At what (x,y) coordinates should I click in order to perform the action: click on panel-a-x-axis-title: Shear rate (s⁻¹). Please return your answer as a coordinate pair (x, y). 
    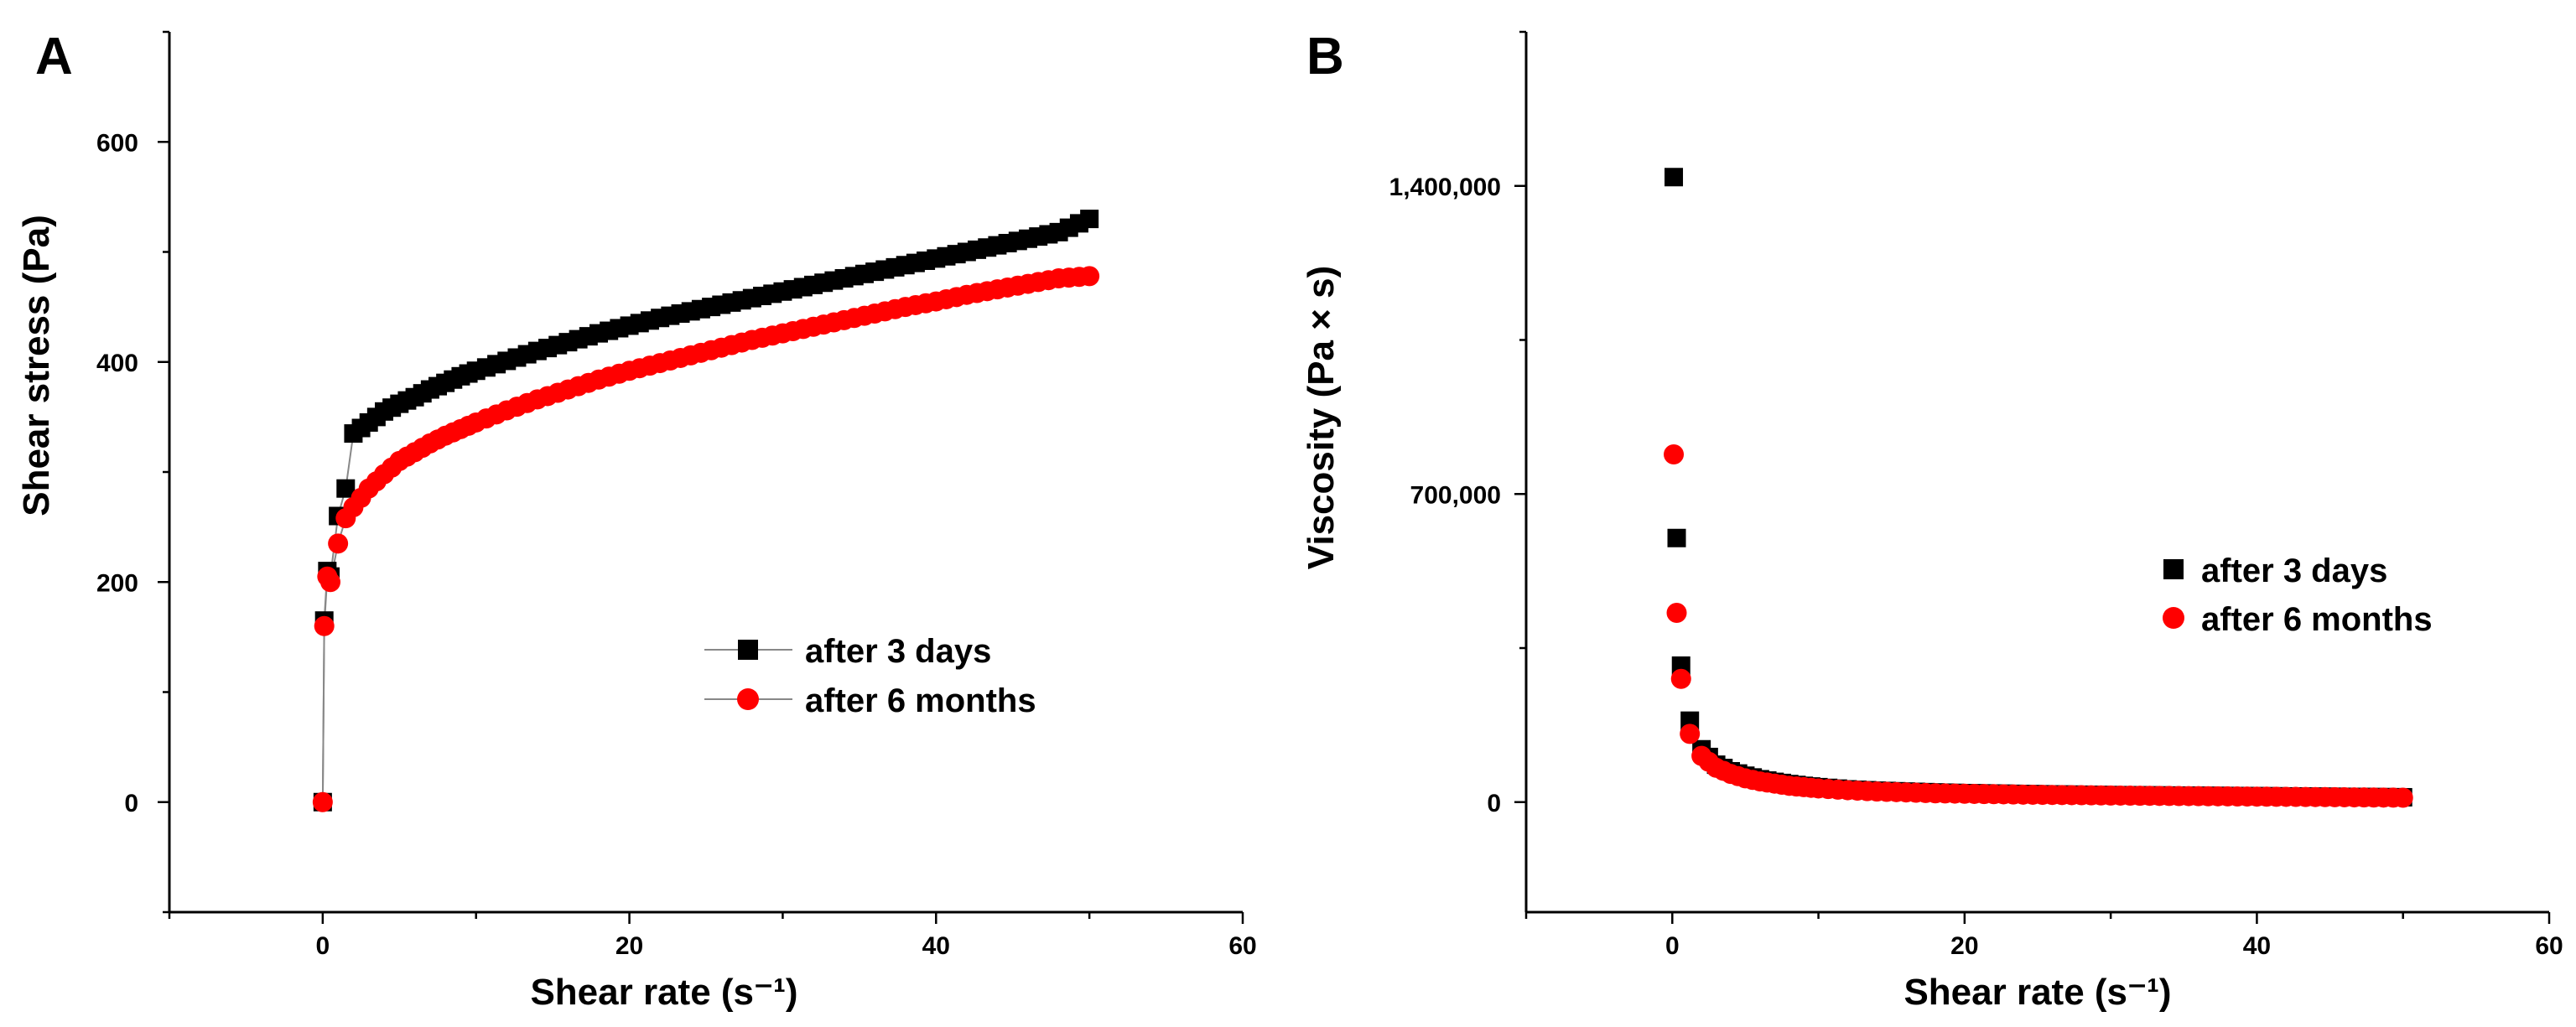
    Looking at the image, I should click on (663, 992).